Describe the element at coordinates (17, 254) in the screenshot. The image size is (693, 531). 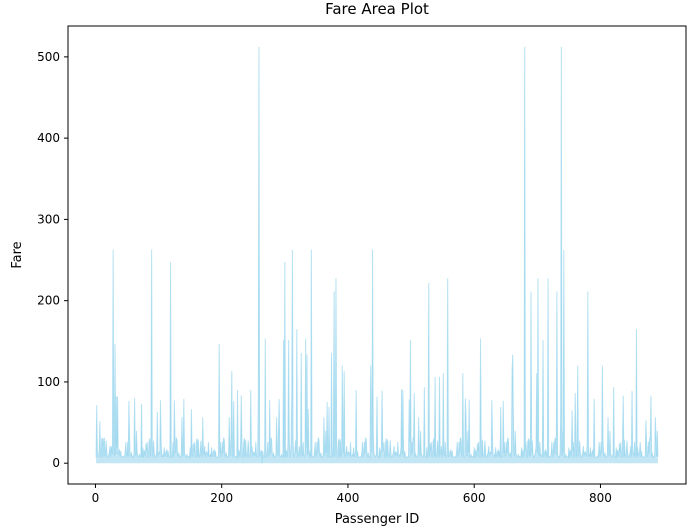
I see `y-axis-label: Fare` at that location.